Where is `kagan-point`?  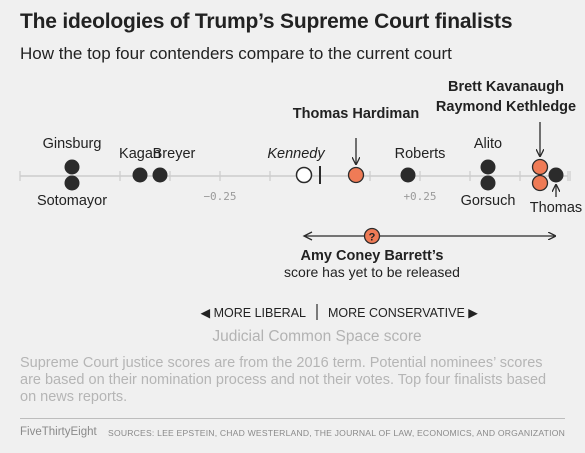
kagan-point is located at coordinates (140, 175).